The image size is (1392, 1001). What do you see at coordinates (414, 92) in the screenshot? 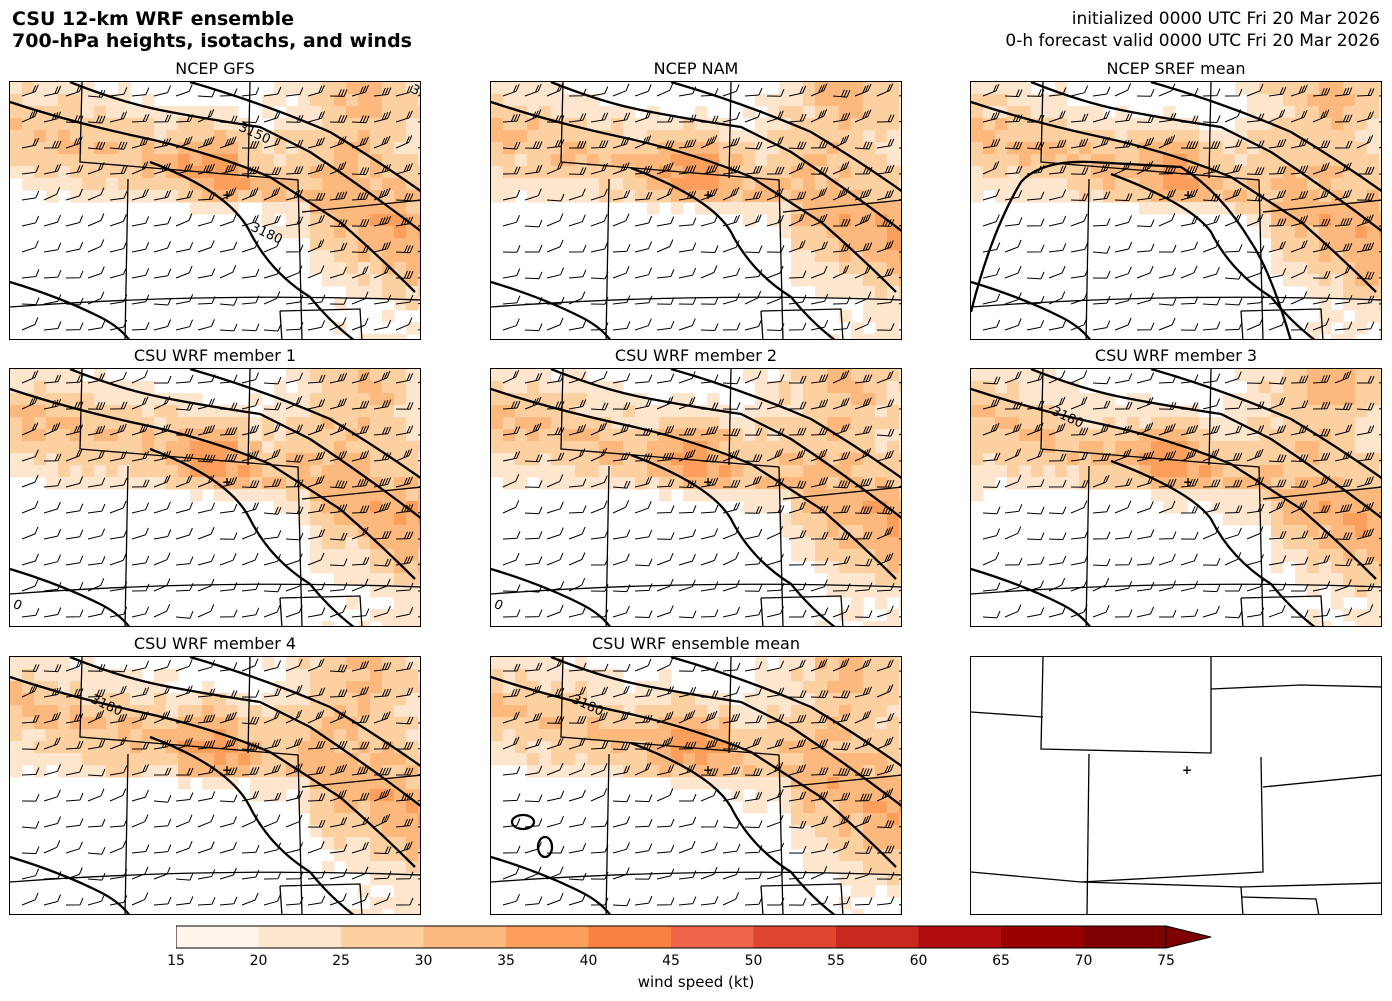
I see `contour-label: 30` at bounding box center [414, 92].